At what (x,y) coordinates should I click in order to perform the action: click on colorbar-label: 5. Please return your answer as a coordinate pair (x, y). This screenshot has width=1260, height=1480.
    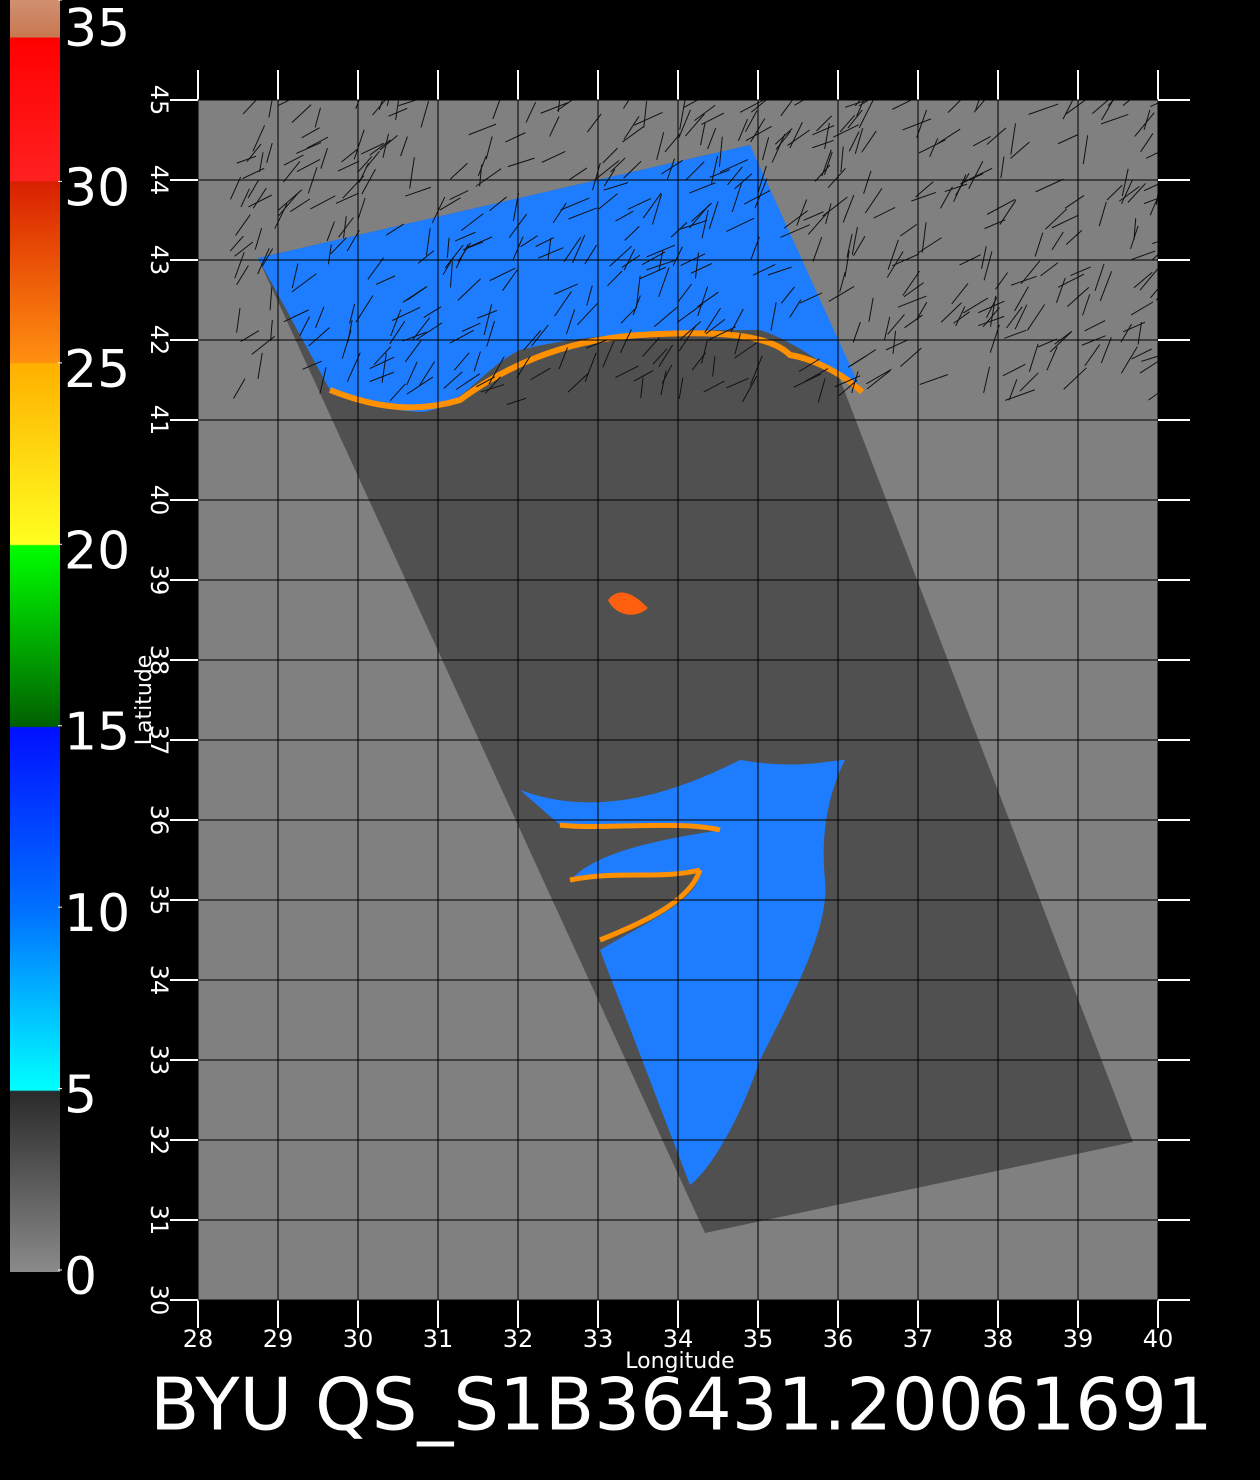
    Looking at the image, I should click on (80, 1096).